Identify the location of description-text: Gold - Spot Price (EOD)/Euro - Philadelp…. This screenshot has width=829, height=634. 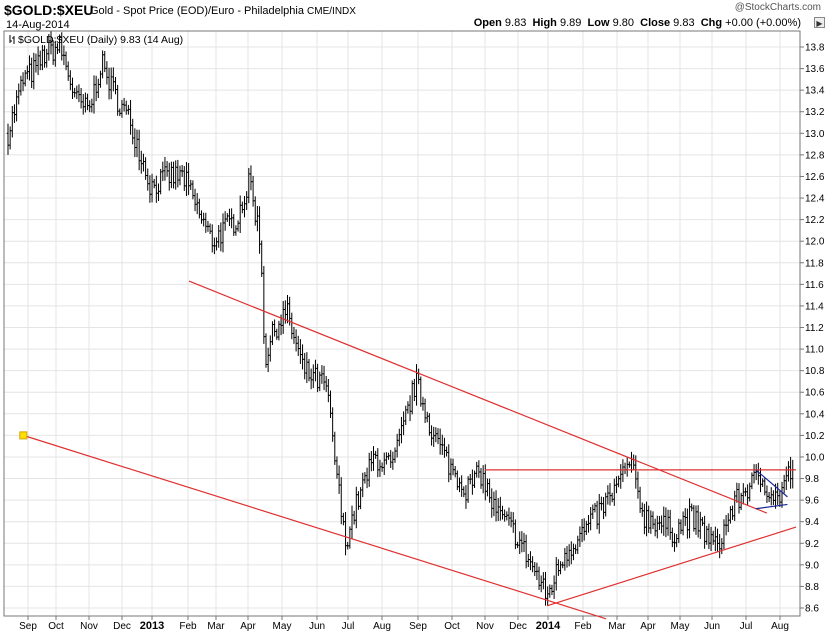
(197, 11).